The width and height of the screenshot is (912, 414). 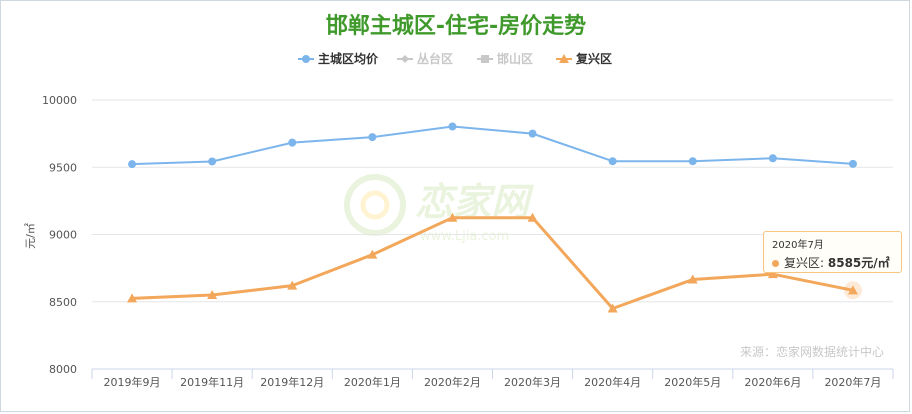 I want to click on y-axis-label: 元/㎡, so click(x=30, y=236).